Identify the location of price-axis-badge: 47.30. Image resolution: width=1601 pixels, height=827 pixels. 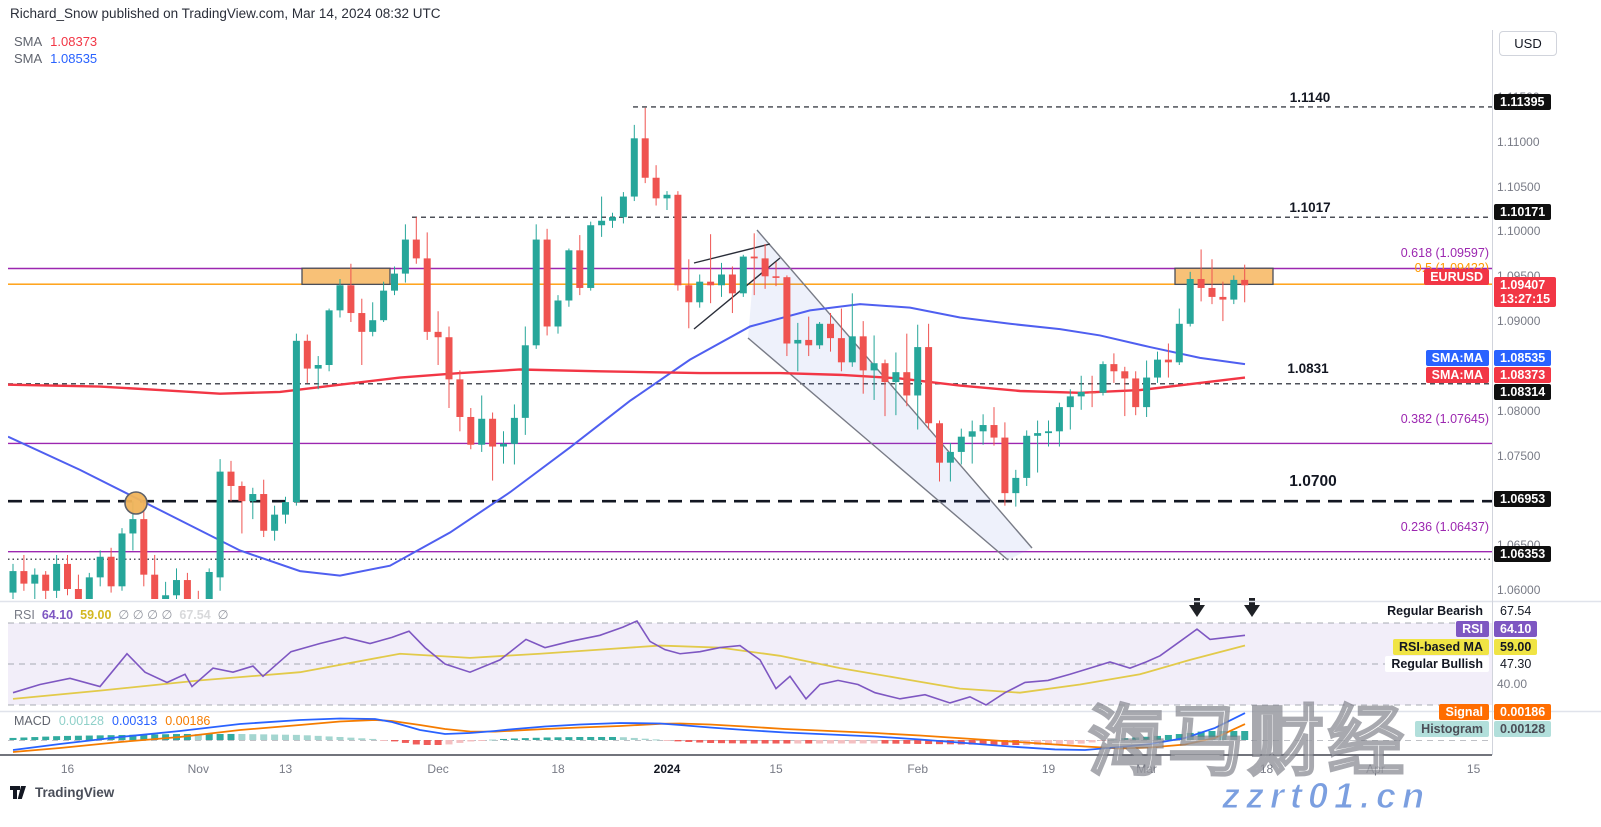
(1516, 664).